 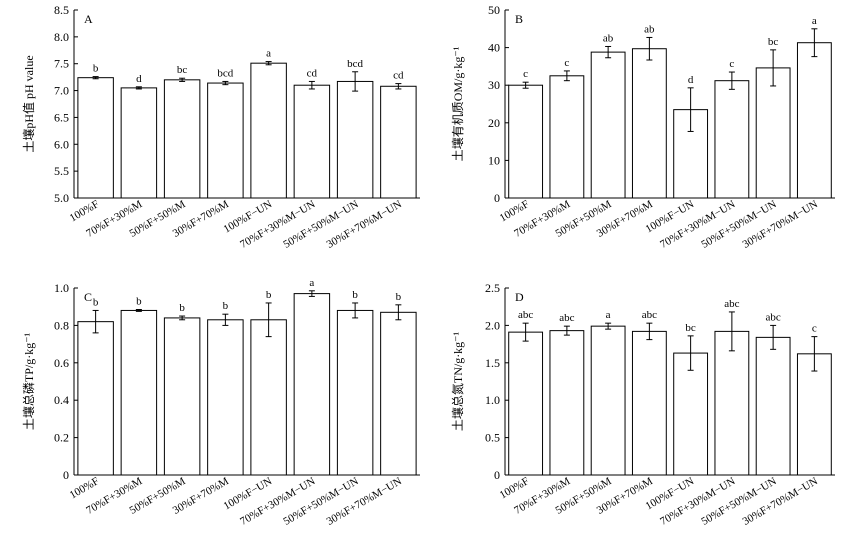 What do you see at coordinates (61, 37) in the screenshot?
I see `y-tick-label: 8.0` at bounding box center [61, 37].